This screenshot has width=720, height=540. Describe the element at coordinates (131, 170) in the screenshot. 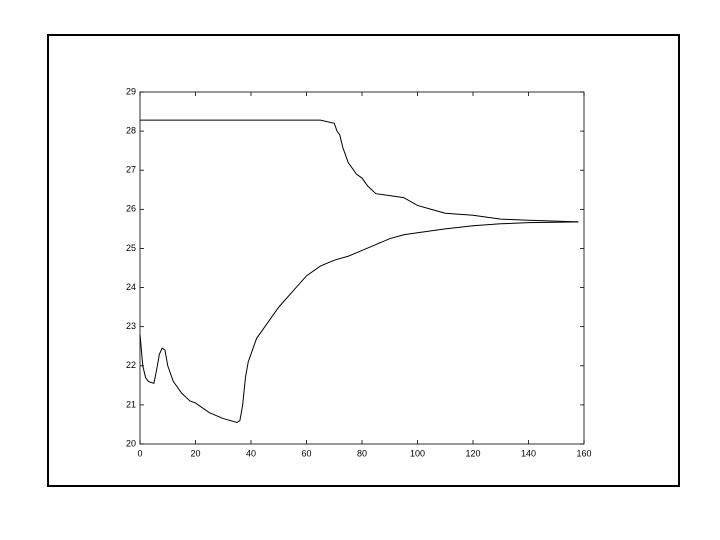

I see `y-tick-label: 27` at that location.